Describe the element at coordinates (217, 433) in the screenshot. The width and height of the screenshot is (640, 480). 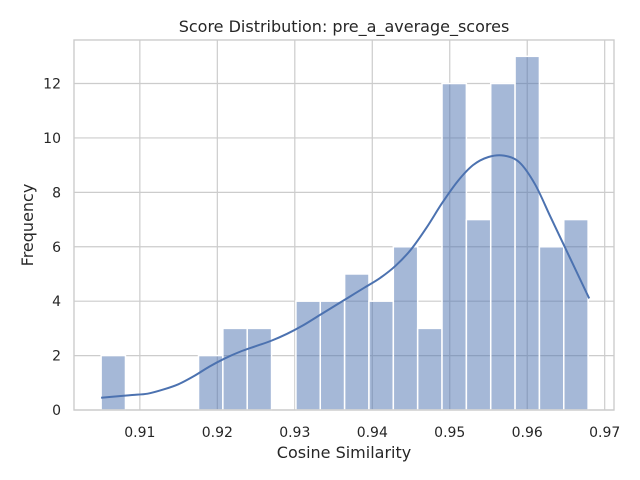
I see `x-tick-label: 0.92` at that location.